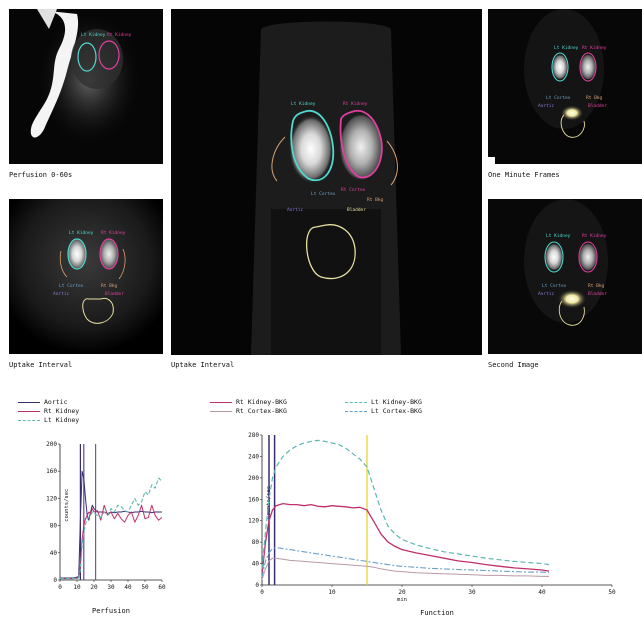 Image resolution: width=642 pixels, height=617 pixels. I want to click on legend-rt-kidney-swatch, so click(29, 411).